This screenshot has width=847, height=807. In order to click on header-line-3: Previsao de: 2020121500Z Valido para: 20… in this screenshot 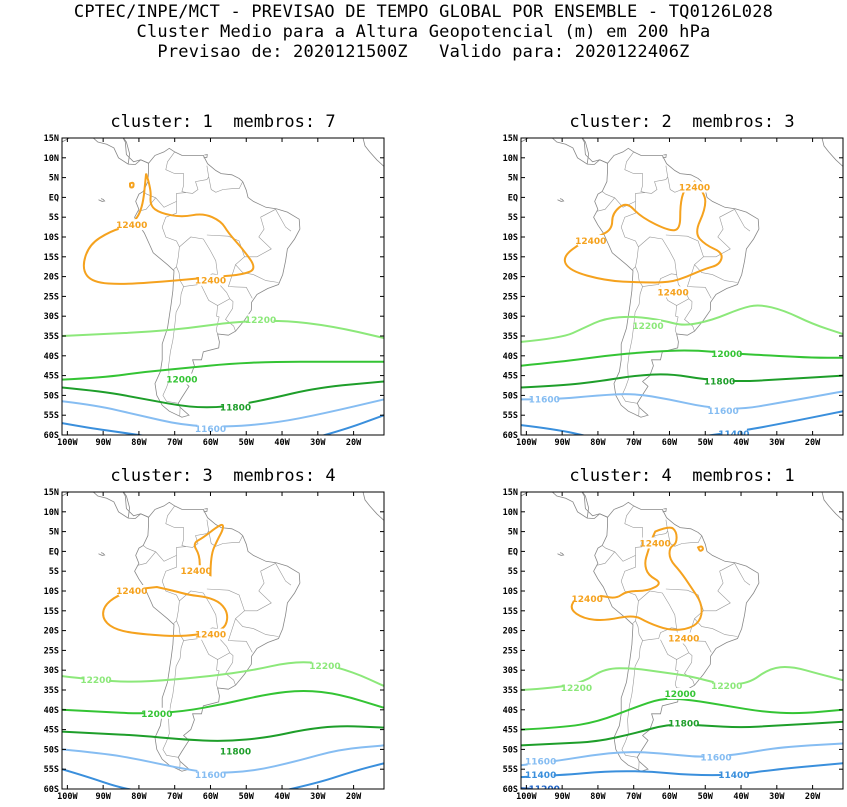, I will do `click(423, 52)`.